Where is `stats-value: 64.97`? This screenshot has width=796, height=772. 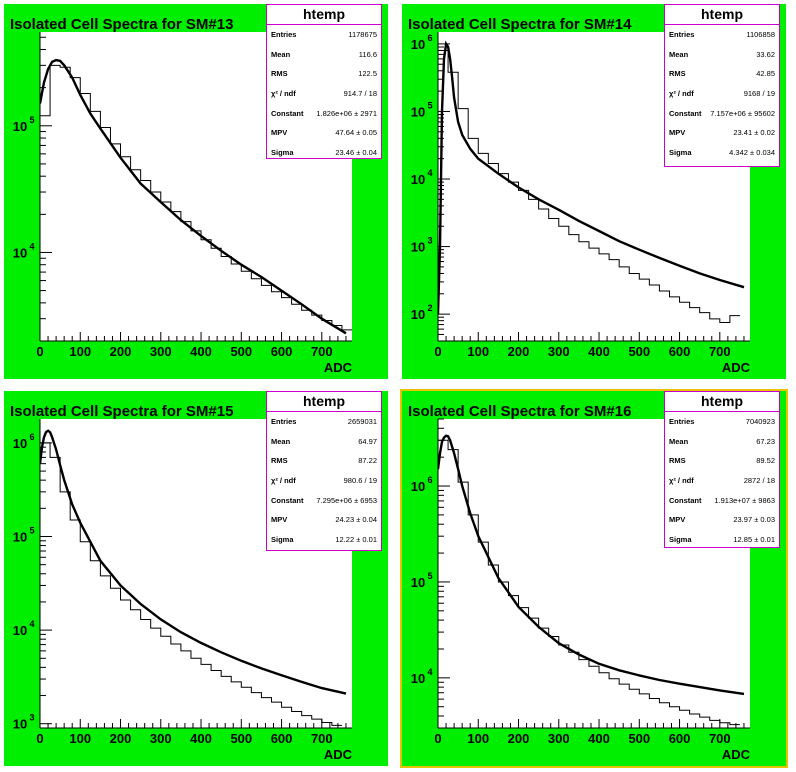
stats-value: 64.97 is located at coordinates (367, 441).